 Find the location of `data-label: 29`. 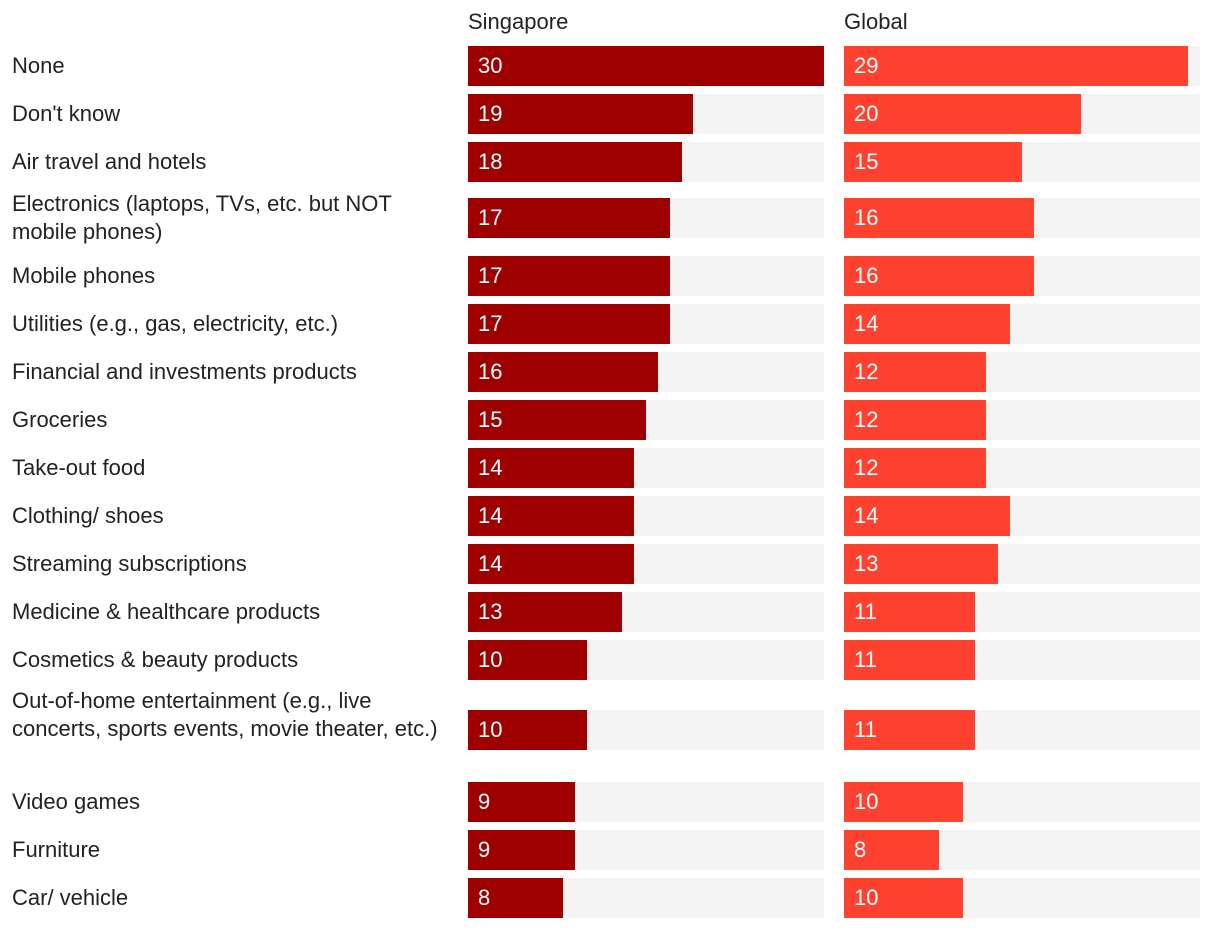

data-label: 29 is located at coordinates (866, 65).